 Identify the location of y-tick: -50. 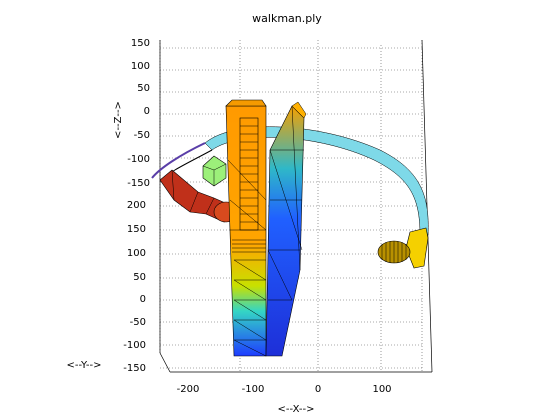
(138, 322).